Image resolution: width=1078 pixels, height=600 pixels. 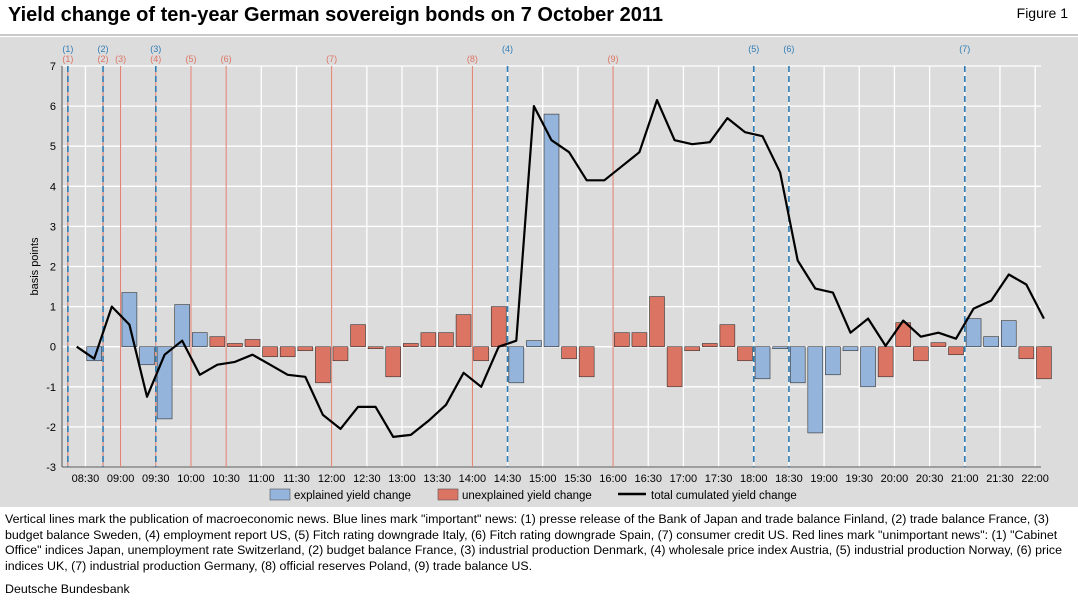 What do you see at coordinates (67, 59) in the screenshot?
I see `event-label-unimportant: (1)` at bounding box center [67, 59].